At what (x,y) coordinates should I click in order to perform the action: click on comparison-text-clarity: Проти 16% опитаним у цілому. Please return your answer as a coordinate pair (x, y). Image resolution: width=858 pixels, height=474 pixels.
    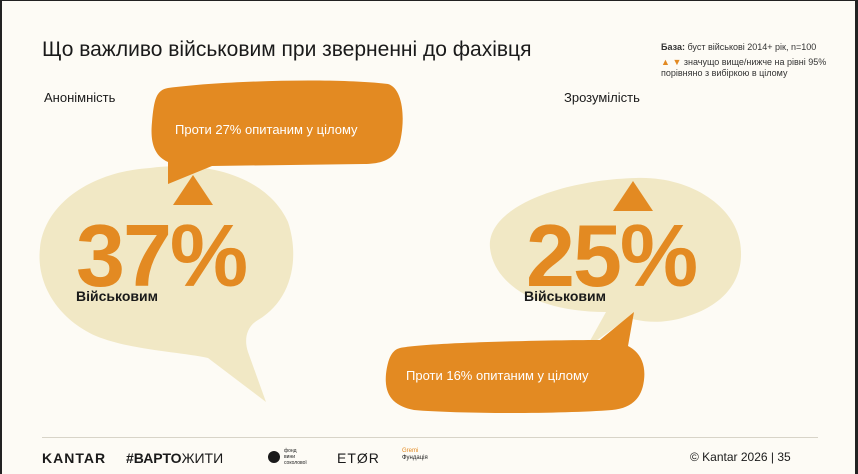
    Looking at the image, I should click on (497, 375).